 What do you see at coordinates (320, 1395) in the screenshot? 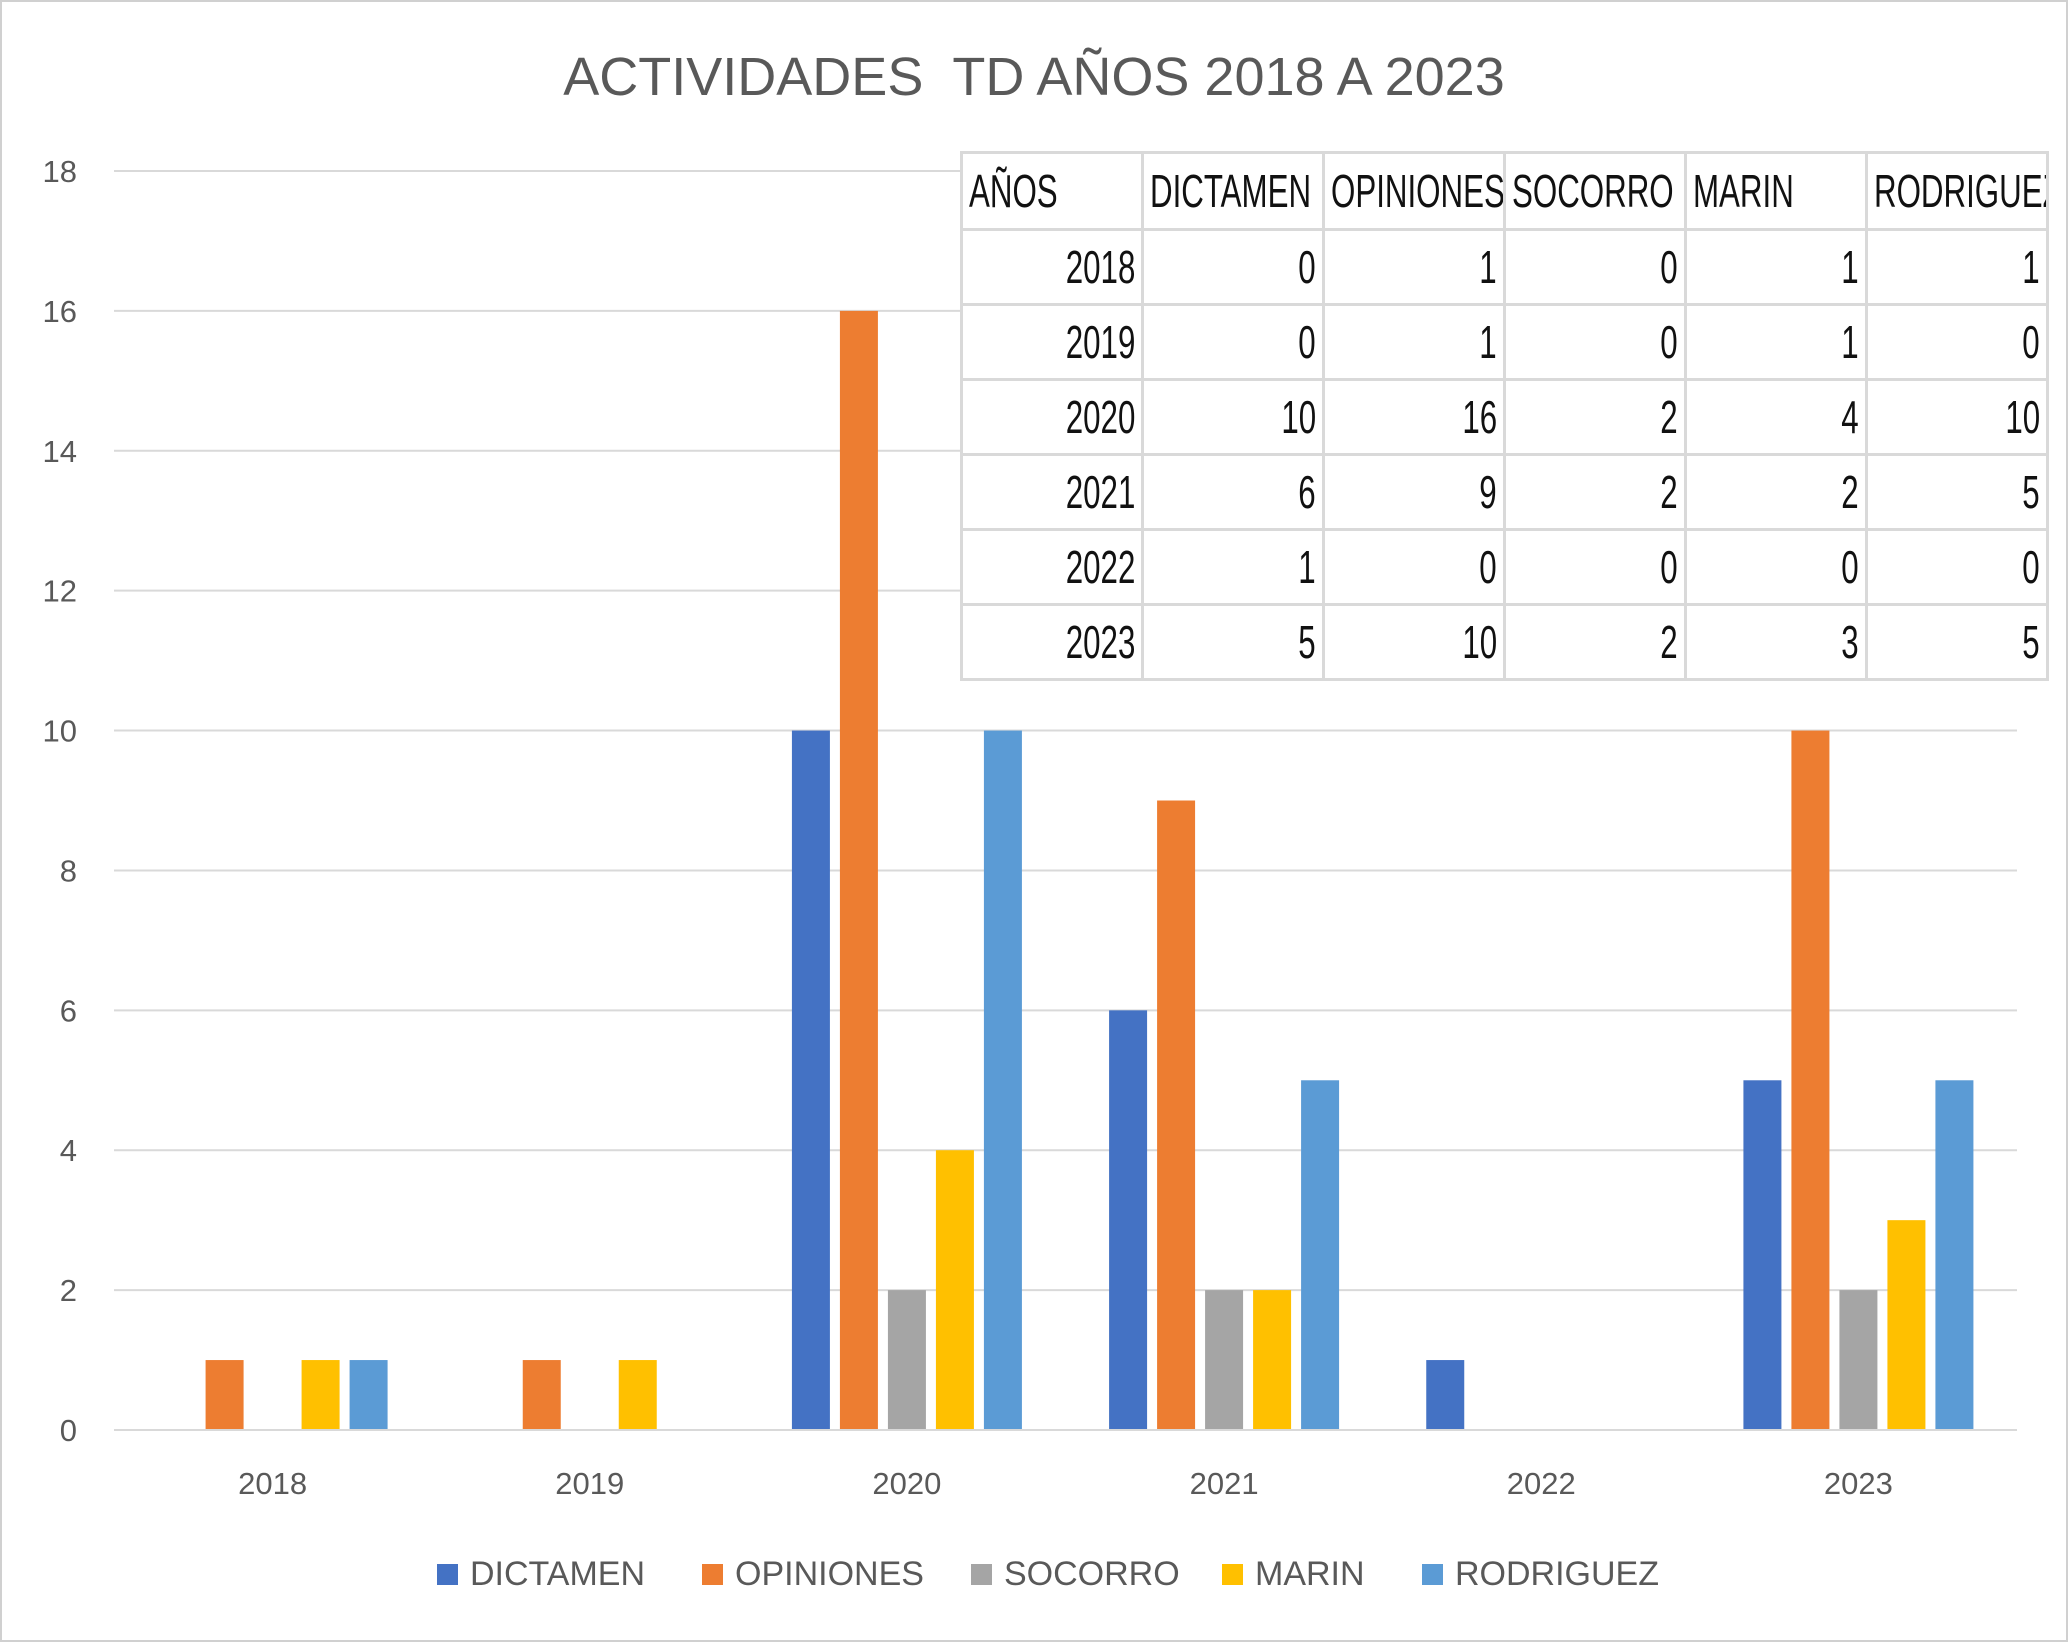
I see `bar-marin-2018` at bounding box center [320, 1395].